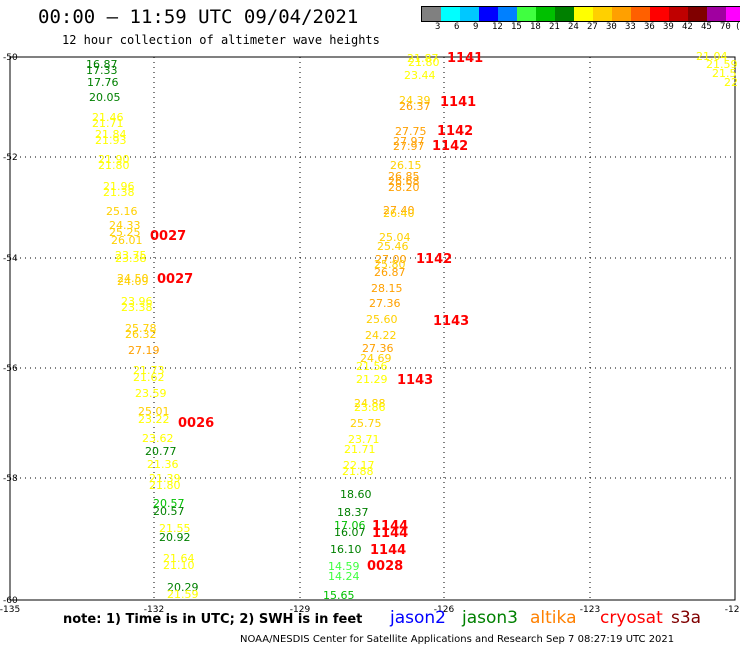  What do you see at coordinates (411, 131) in the screenshot?
I see `swh-value-label: 27.75` at bounding box center [411, 131].